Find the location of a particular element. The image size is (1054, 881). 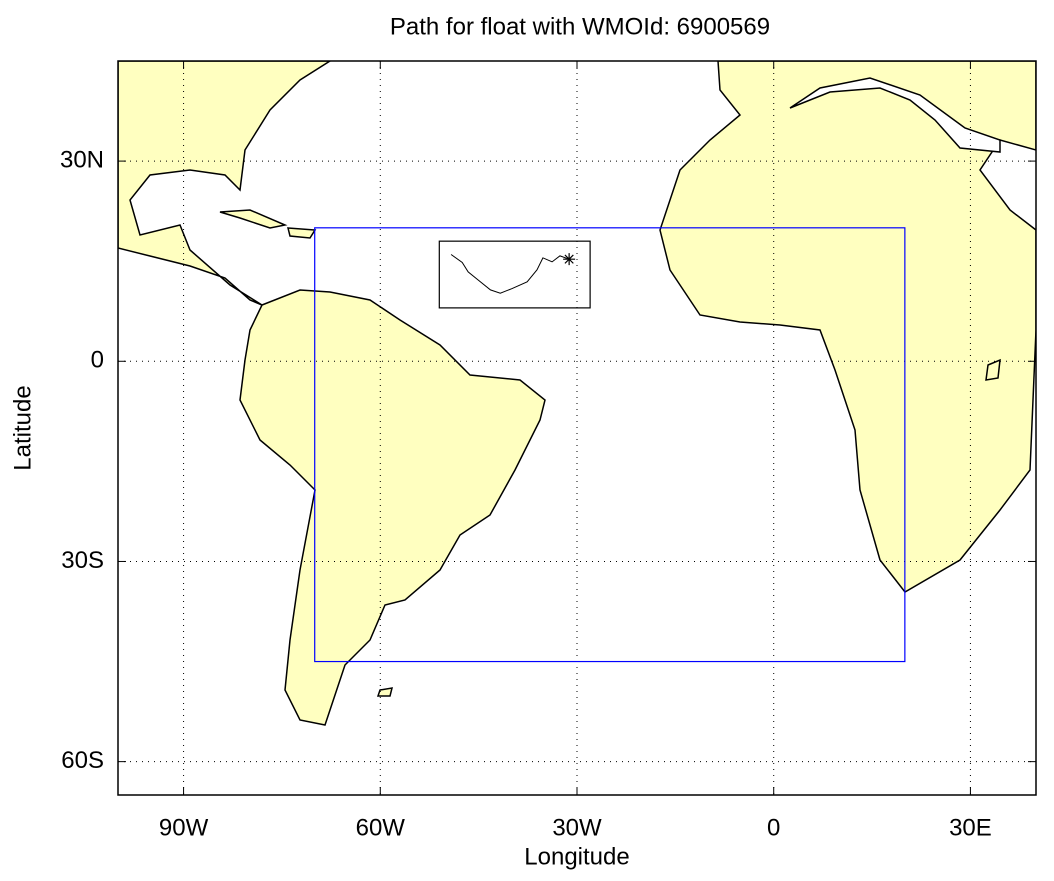

last-position-marker is located at coordinates (569, 259).